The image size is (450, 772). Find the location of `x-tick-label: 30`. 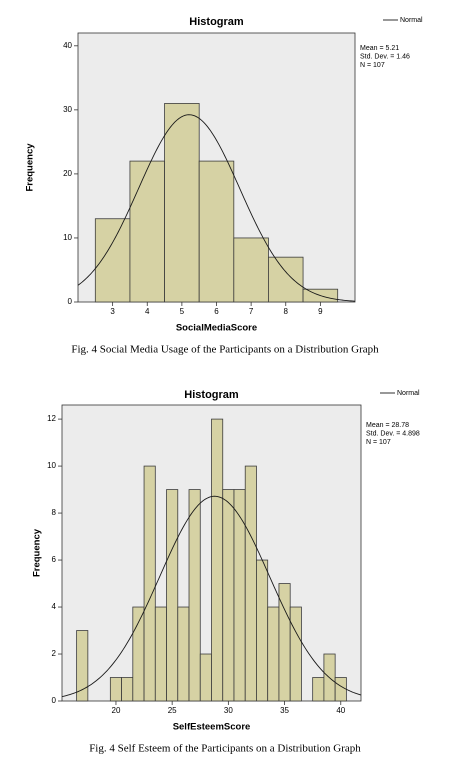

x-tick-label: 30 is located at coordinates (228, 710).